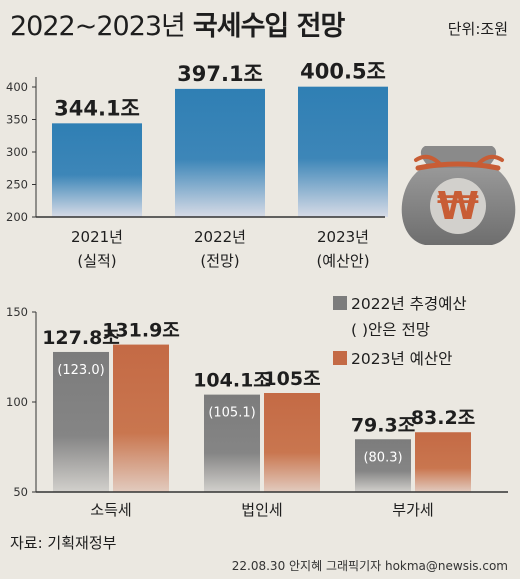 The width and height of the screenshot is (520, 579). What do you see at coordinates (219, 261) in the screenshot?
I see `x-category-sublabel: (전망)` at bounding box center [219, 261].